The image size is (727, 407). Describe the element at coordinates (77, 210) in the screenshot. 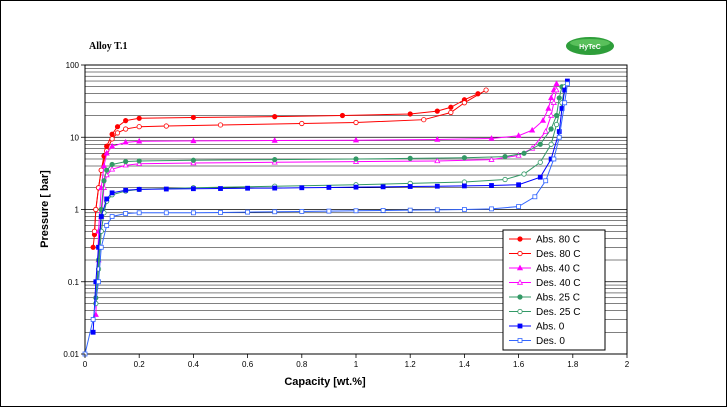

I see `y-tick-label: 1` at that location.